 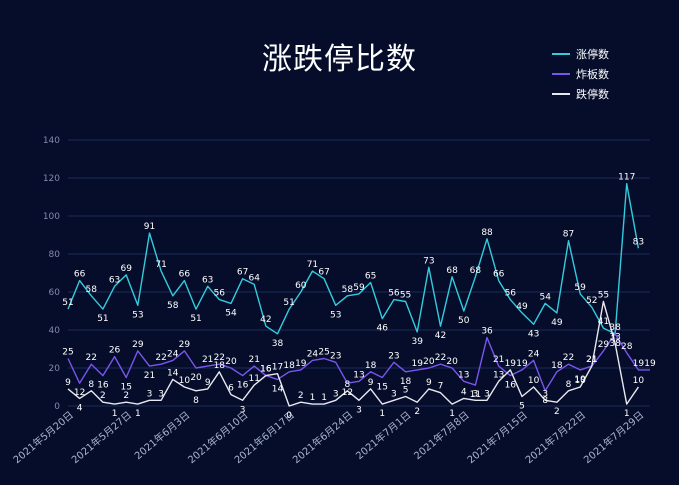 I want to click on legend-item-limit-down: 跌停数, so click(x=580, y=94).